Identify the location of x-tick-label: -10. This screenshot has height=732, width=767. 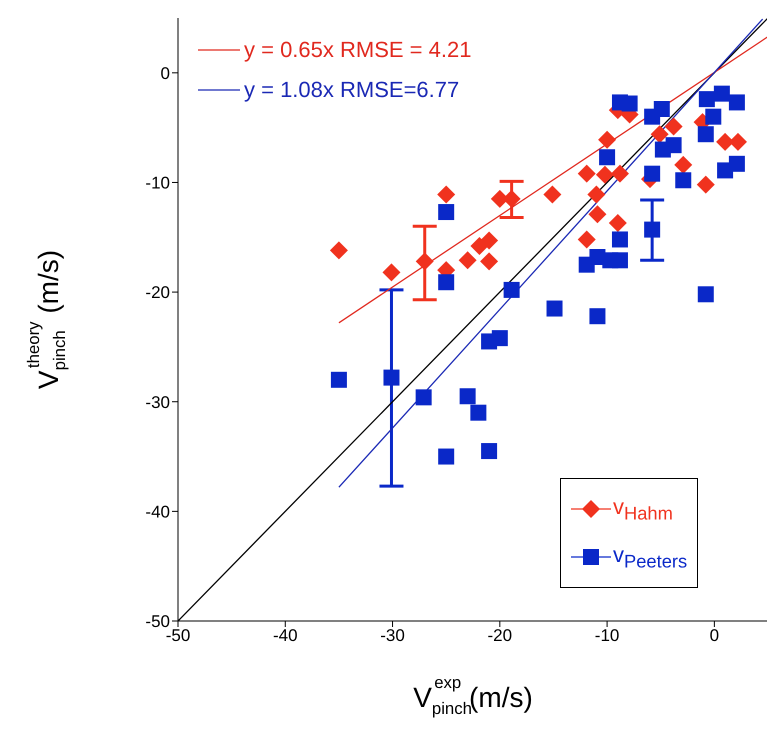
(607, 636).